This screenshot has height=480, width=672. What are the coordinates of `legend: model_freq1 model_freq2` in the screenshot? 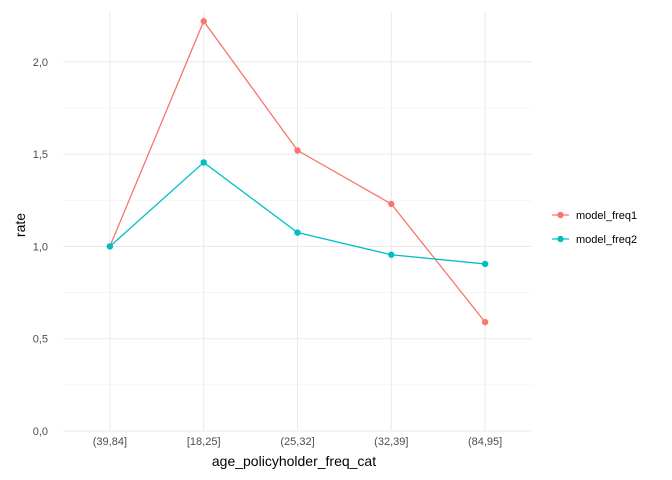 It's located at (594, 228).